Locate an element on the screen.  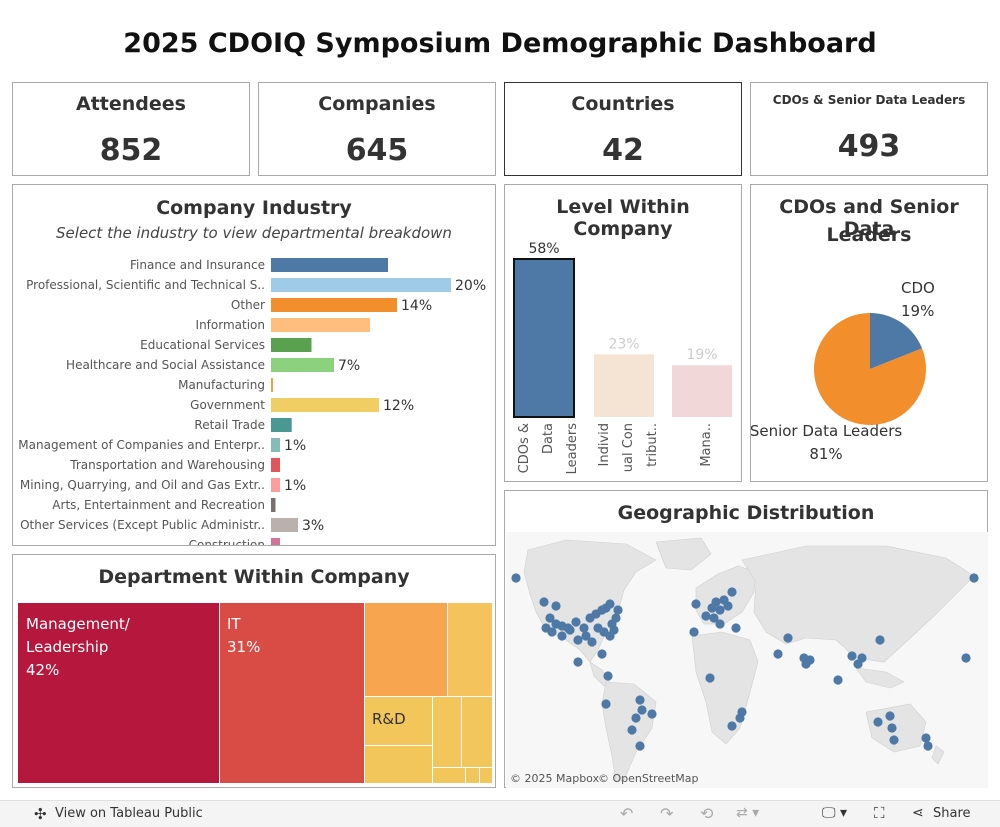
map-attribution-osm: © OpenStreetMap is located at coordinates (648, 778).